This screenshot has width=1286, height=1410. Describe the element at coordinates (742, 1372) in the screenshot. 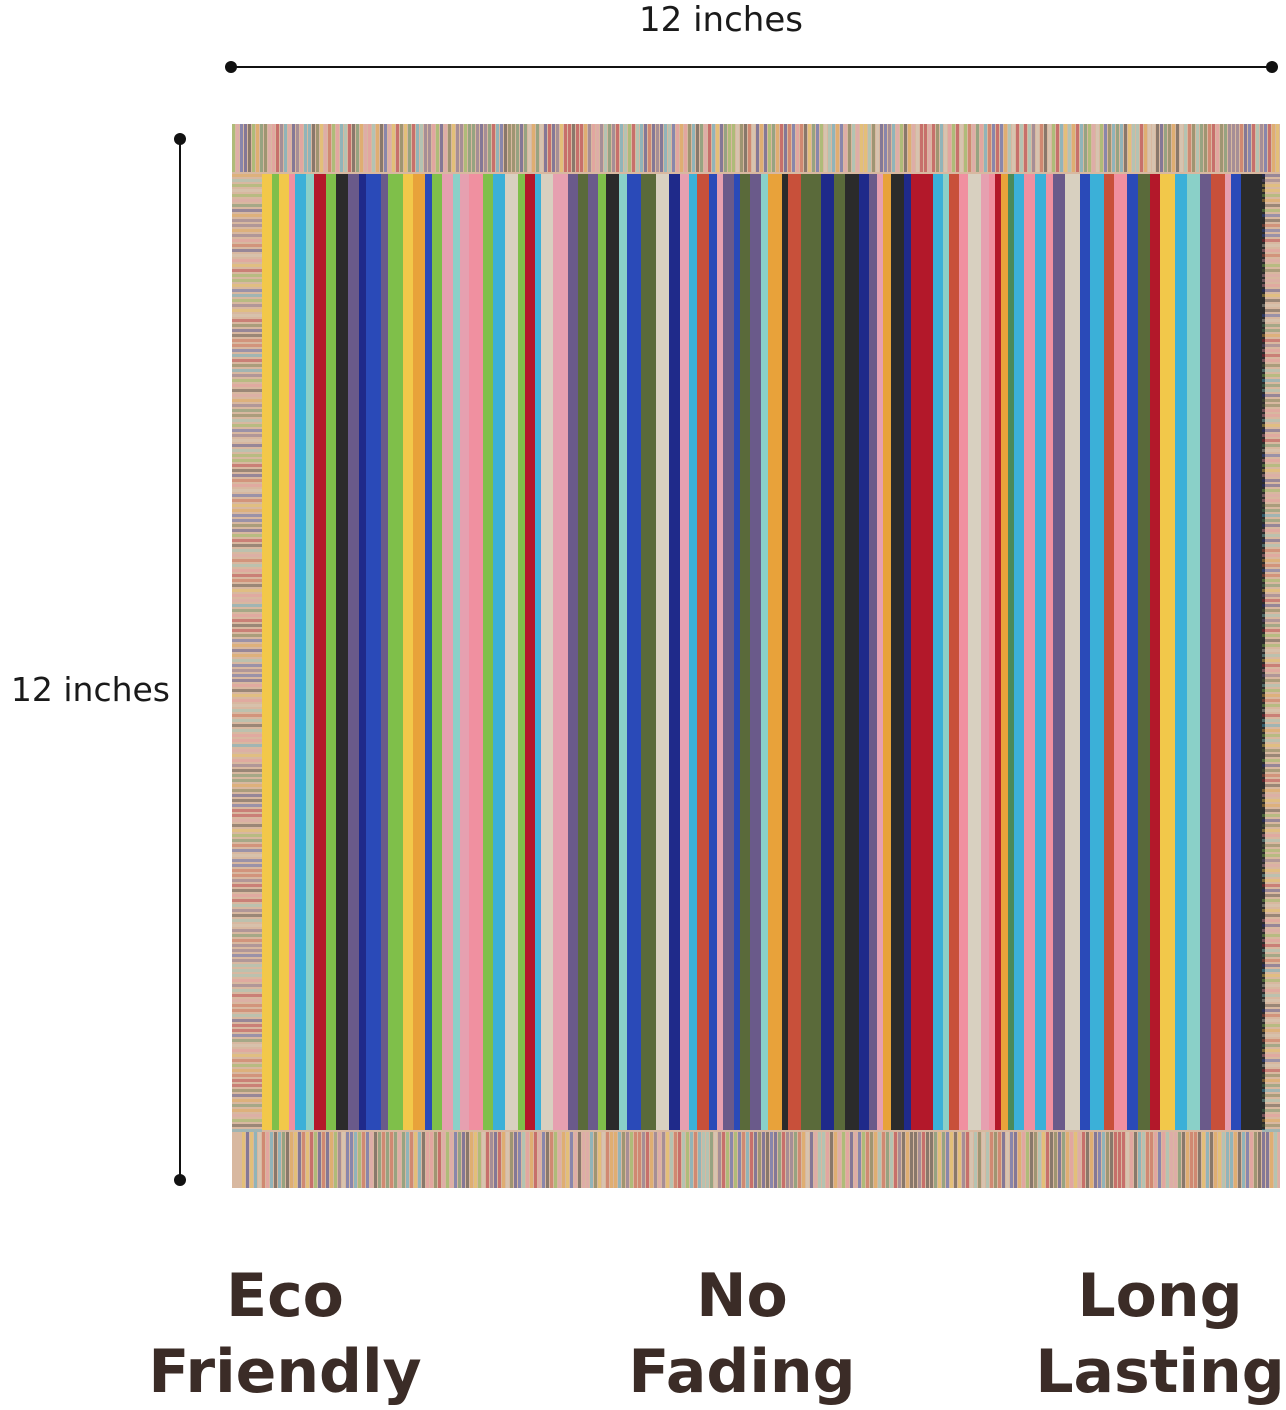

I see `feature-line: Fading` at that location.